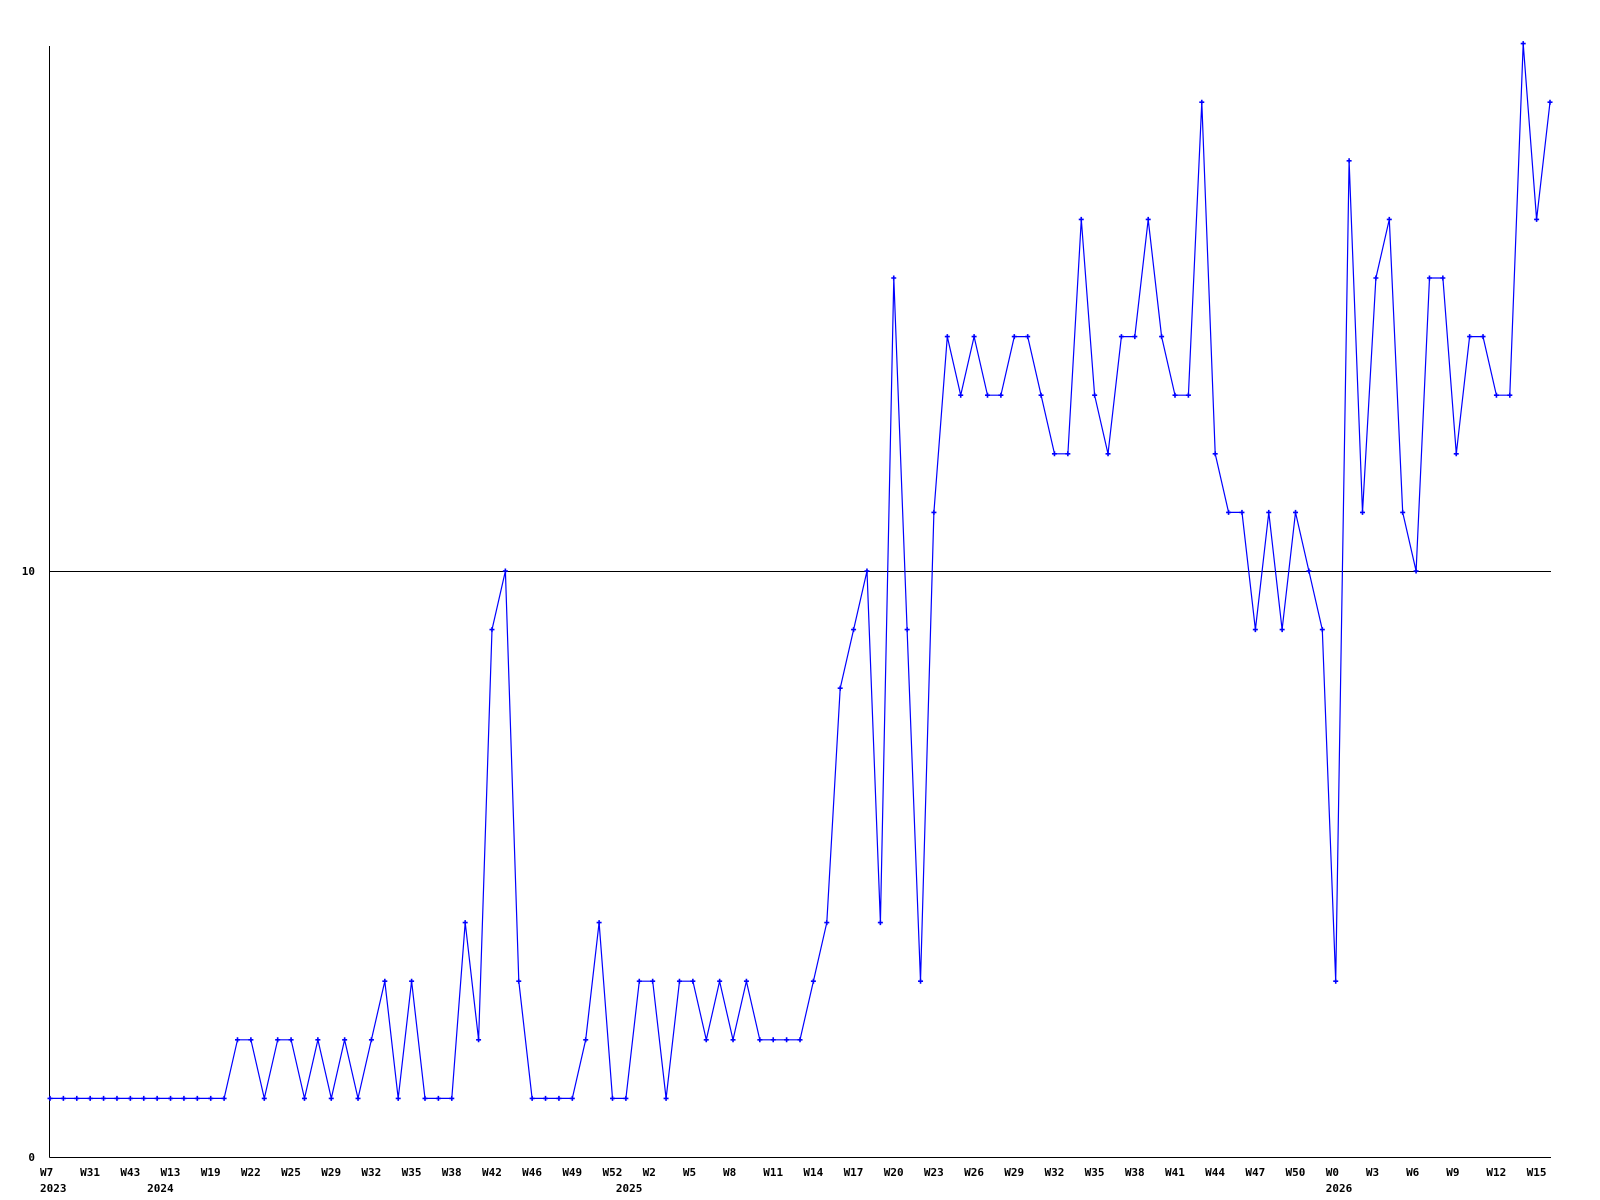 The width and height of the screenshot is (1600, 1200). Describe the element at coordinates (31, 1157) in the screenshot. I see `y-tick-label: 0` at that location.